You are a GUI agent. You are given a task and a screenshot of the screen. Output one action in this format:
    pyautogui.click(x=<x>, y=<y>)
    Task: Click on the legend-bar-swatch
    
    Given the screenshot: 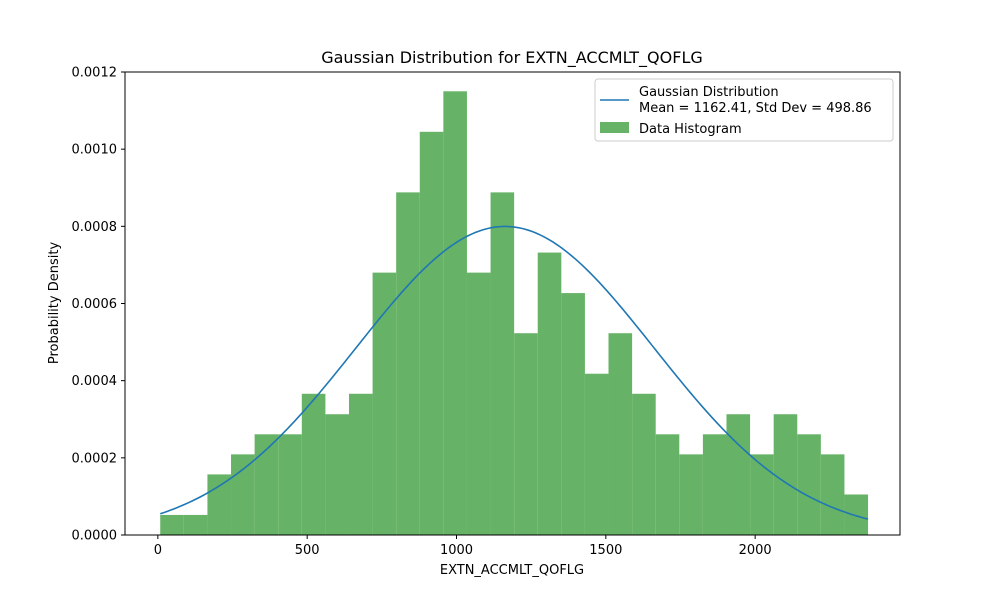 What is the action you would take?
    pyautogui.click(x=614, y=127)
    